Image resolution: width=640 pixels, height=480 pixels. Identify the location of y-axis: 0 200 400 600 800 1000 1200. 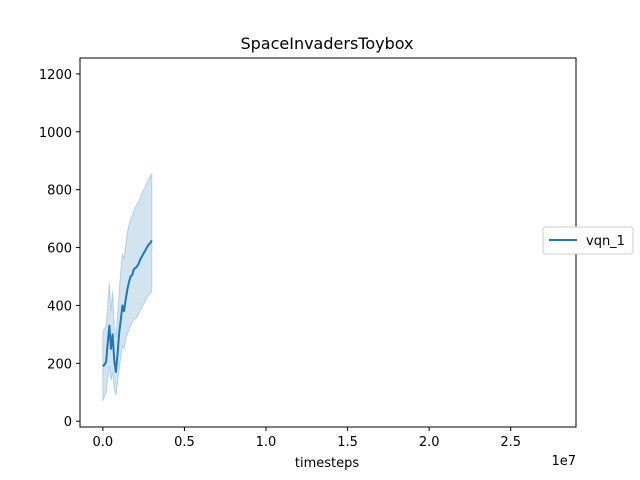
(59, 249).